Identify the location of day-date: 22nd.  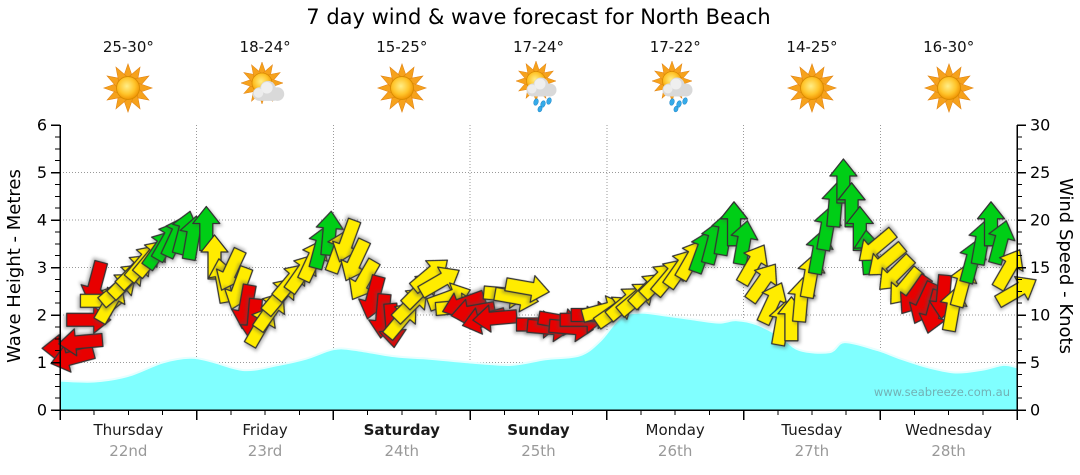
(128, 451).